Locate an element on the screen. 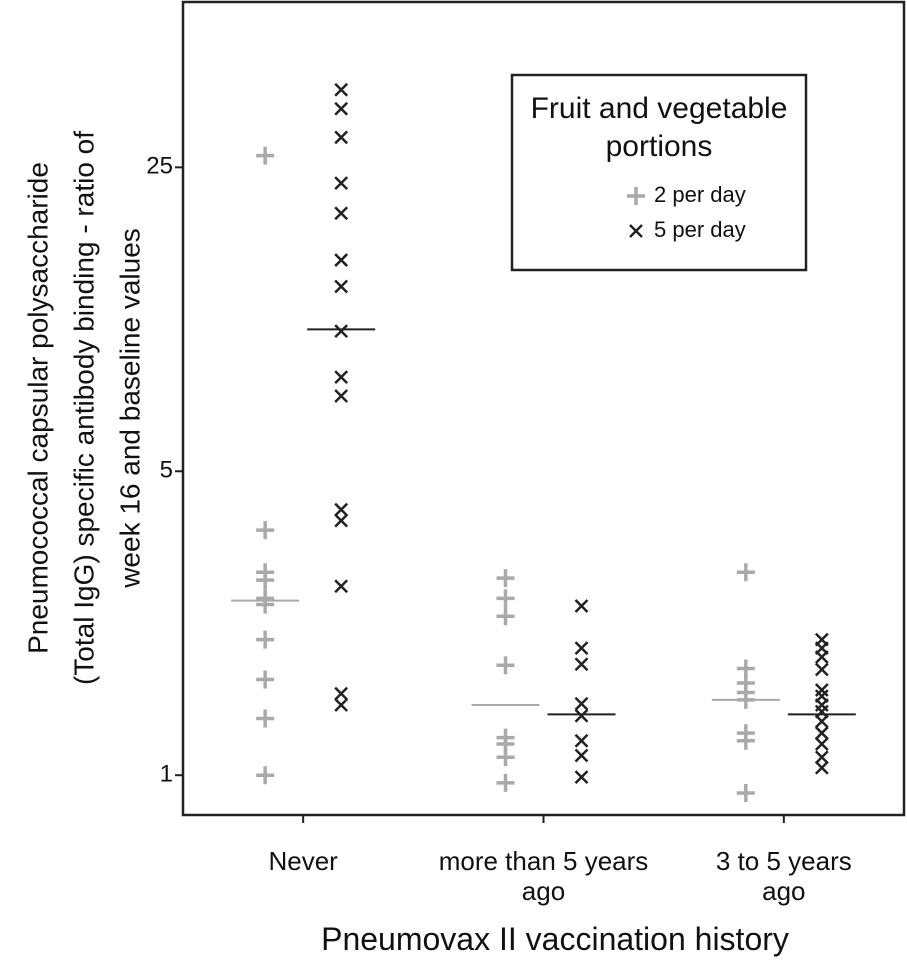  legend-label: 5 per day is located at coordinates (700, 229).